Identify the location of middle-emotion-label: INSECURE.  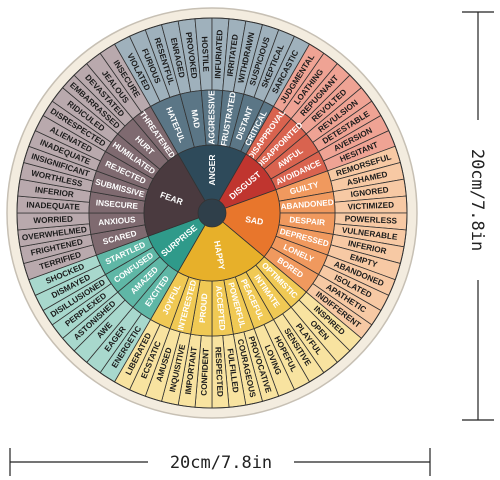
(116, 204).